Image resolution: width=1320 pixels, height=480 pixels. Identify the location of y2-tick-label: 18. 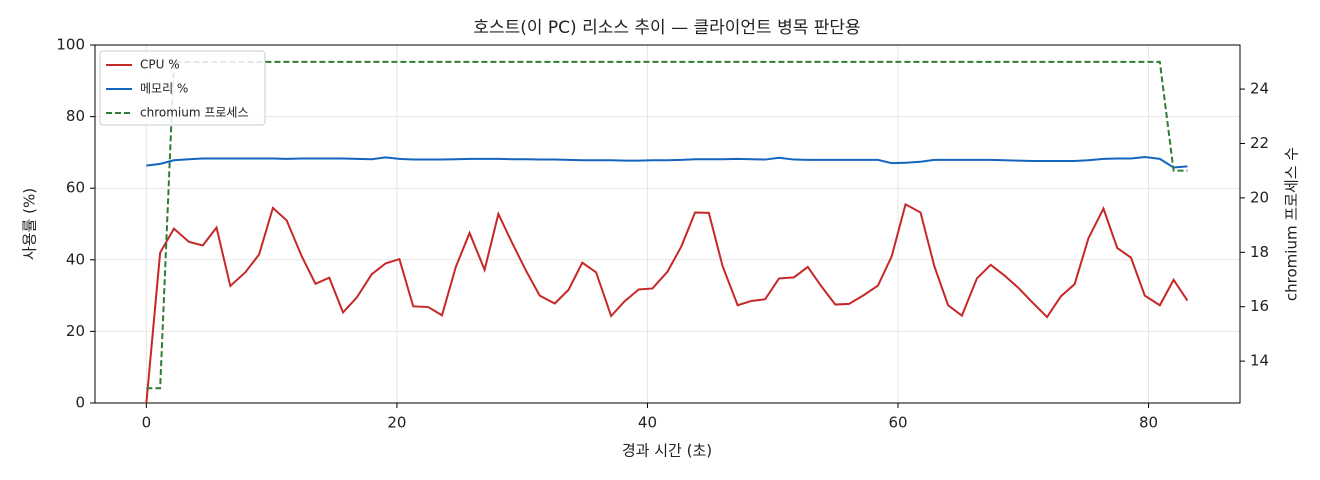
(1259, 252).